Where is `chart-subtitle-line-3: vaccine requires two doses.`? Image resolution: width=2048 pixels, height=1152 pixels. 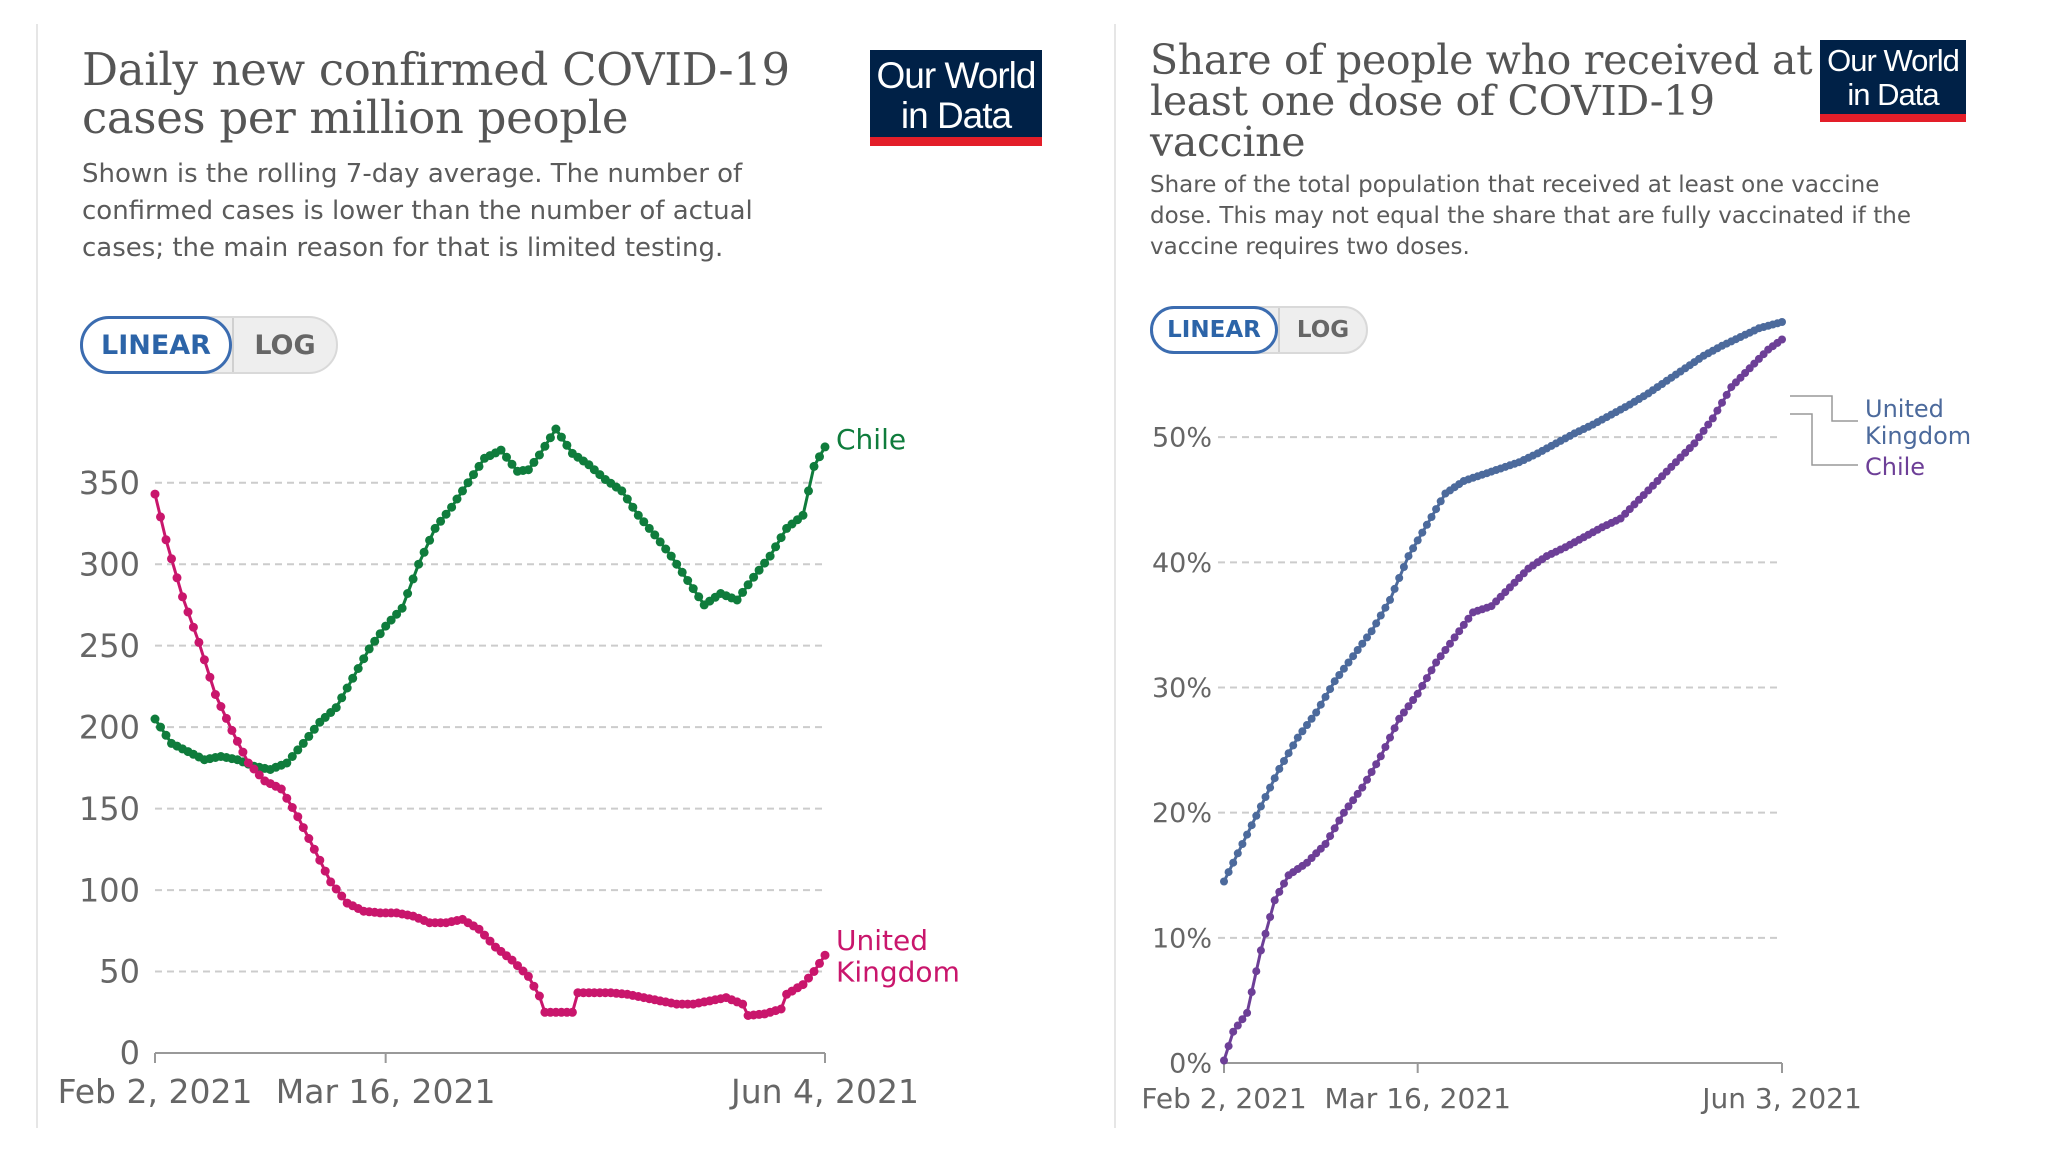
chart-subtitle-line-3: vaccine requires two doses. is located at coordinates (1310, 247).